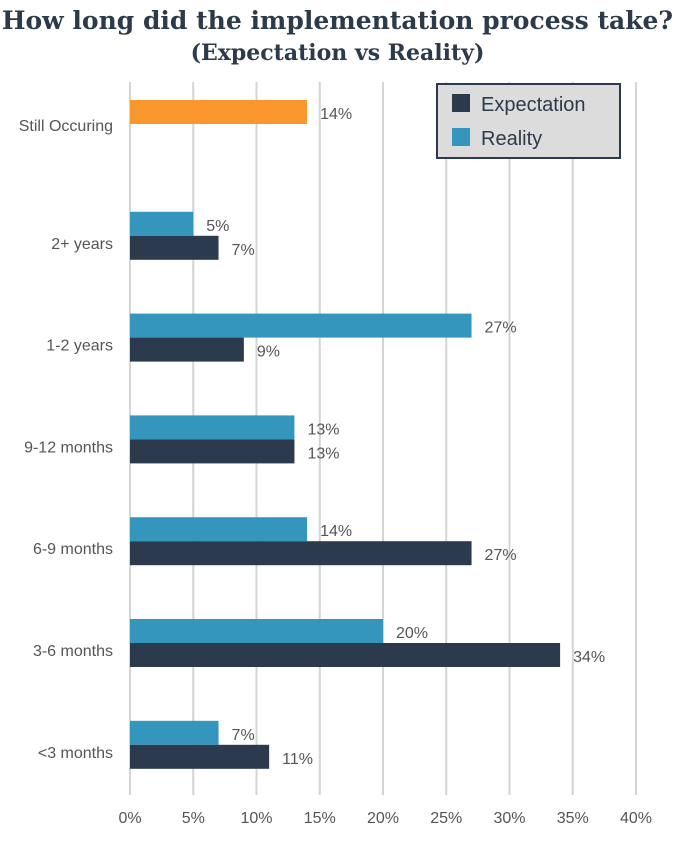 The height and width of the screenshot is (842, 675). Describe the element at coordinates (383, 818) in the screenshot. I see `x-tick-label: 20%` at that location.